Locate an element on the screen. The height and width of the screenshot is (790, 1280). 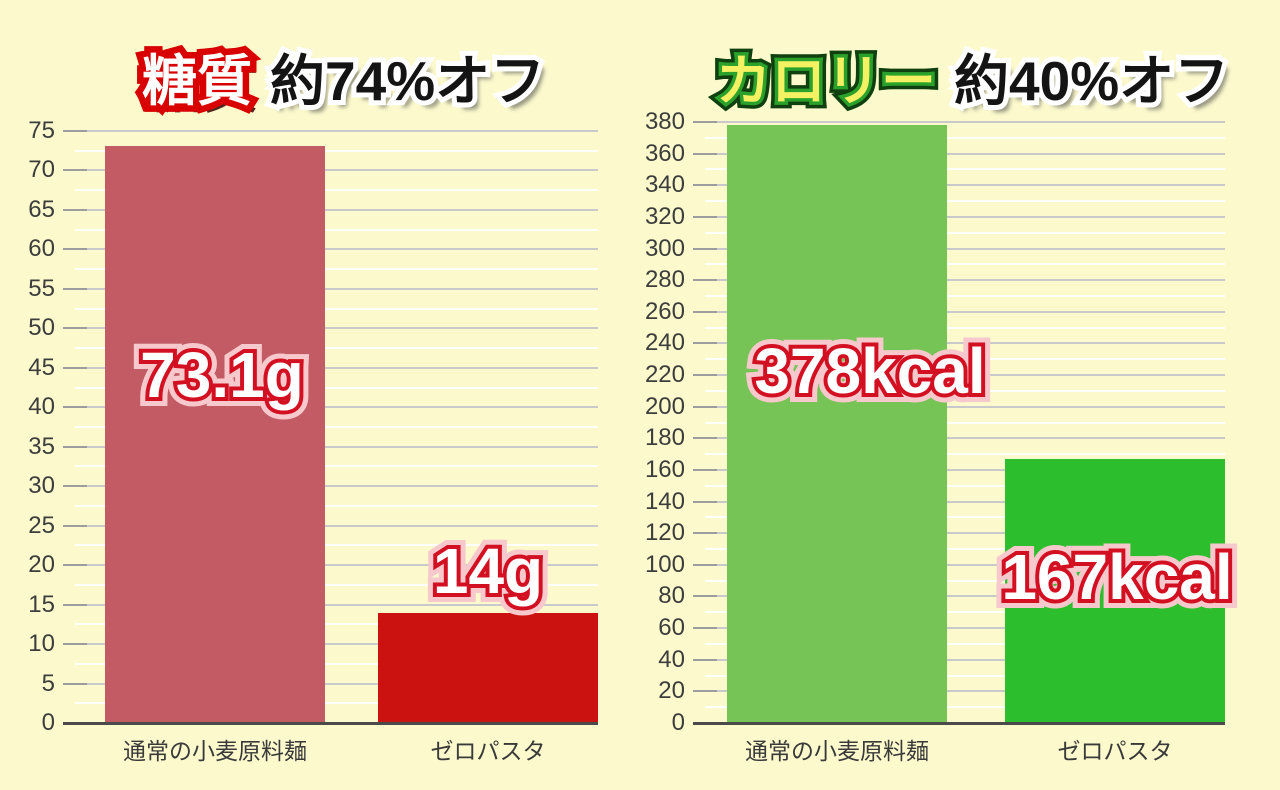
y-tick-label: 300 is located at coordinates (664, 248).